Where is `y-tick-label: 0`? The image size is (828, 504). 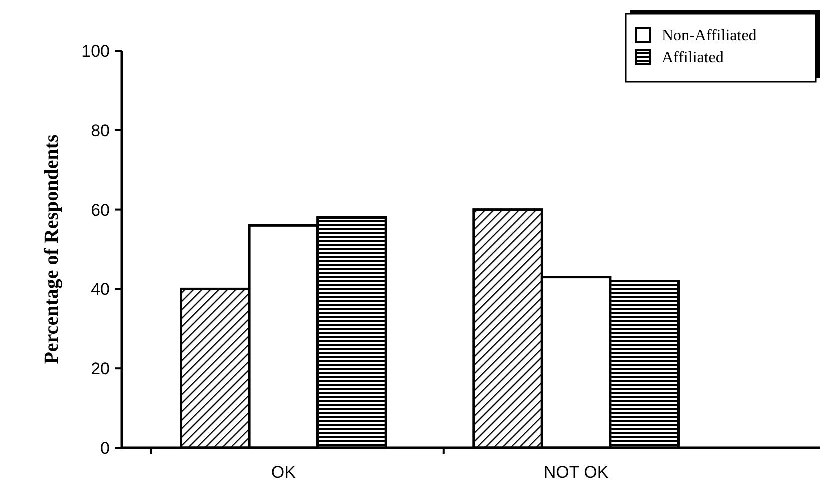 y-tick-label: 0 is located at coordinates (105, 448).